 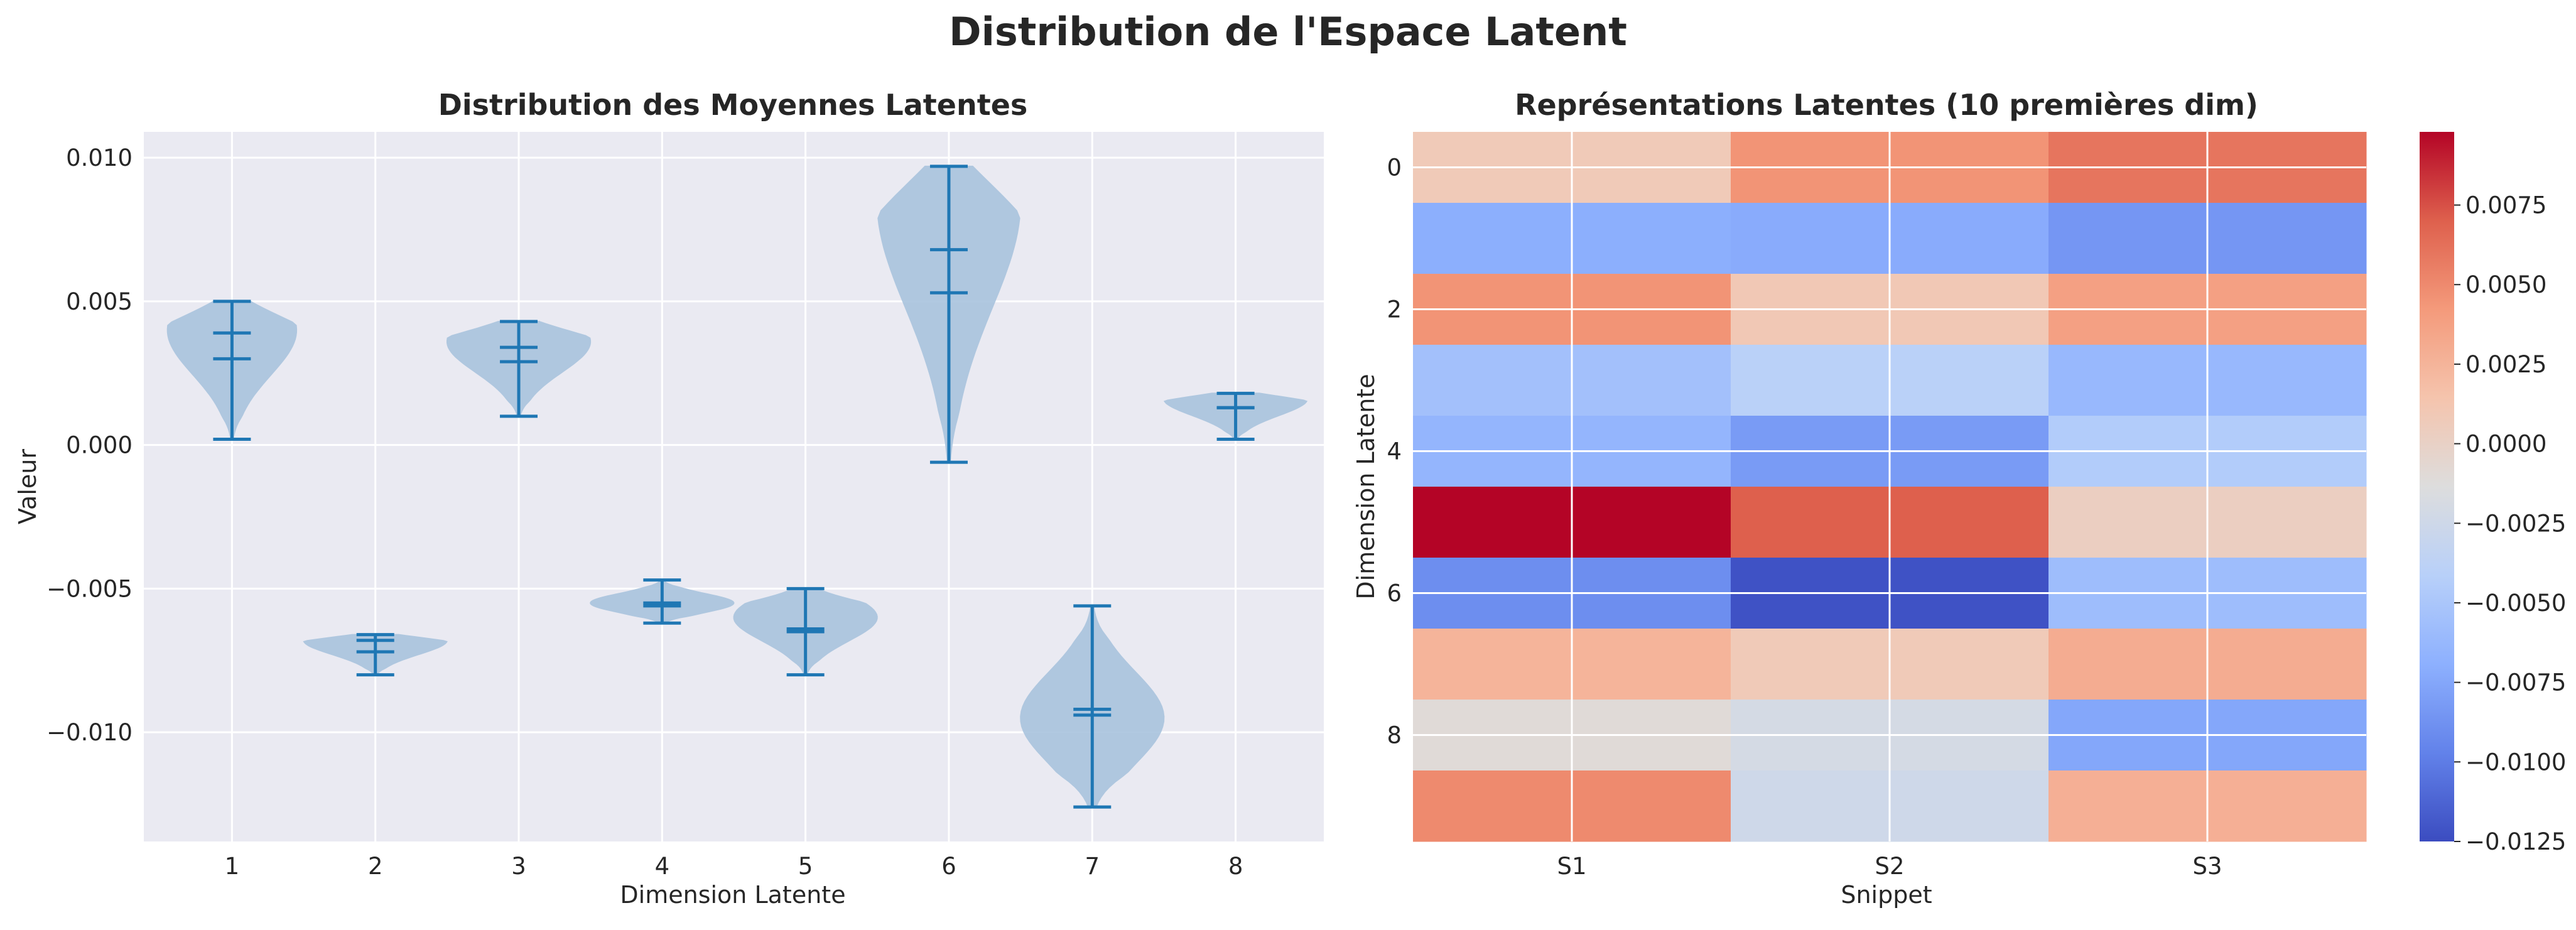 I want to click on violin-x-tick-label: 1, so click(x=232, y=867).